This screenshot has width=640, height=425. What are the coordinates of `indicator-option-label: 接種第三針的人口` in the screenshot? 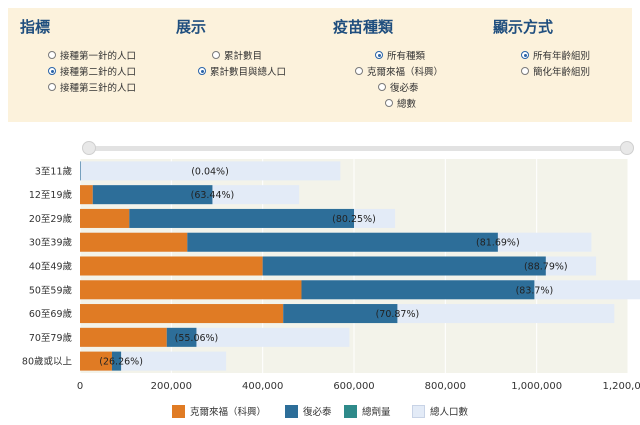 It's located at (98, 88).